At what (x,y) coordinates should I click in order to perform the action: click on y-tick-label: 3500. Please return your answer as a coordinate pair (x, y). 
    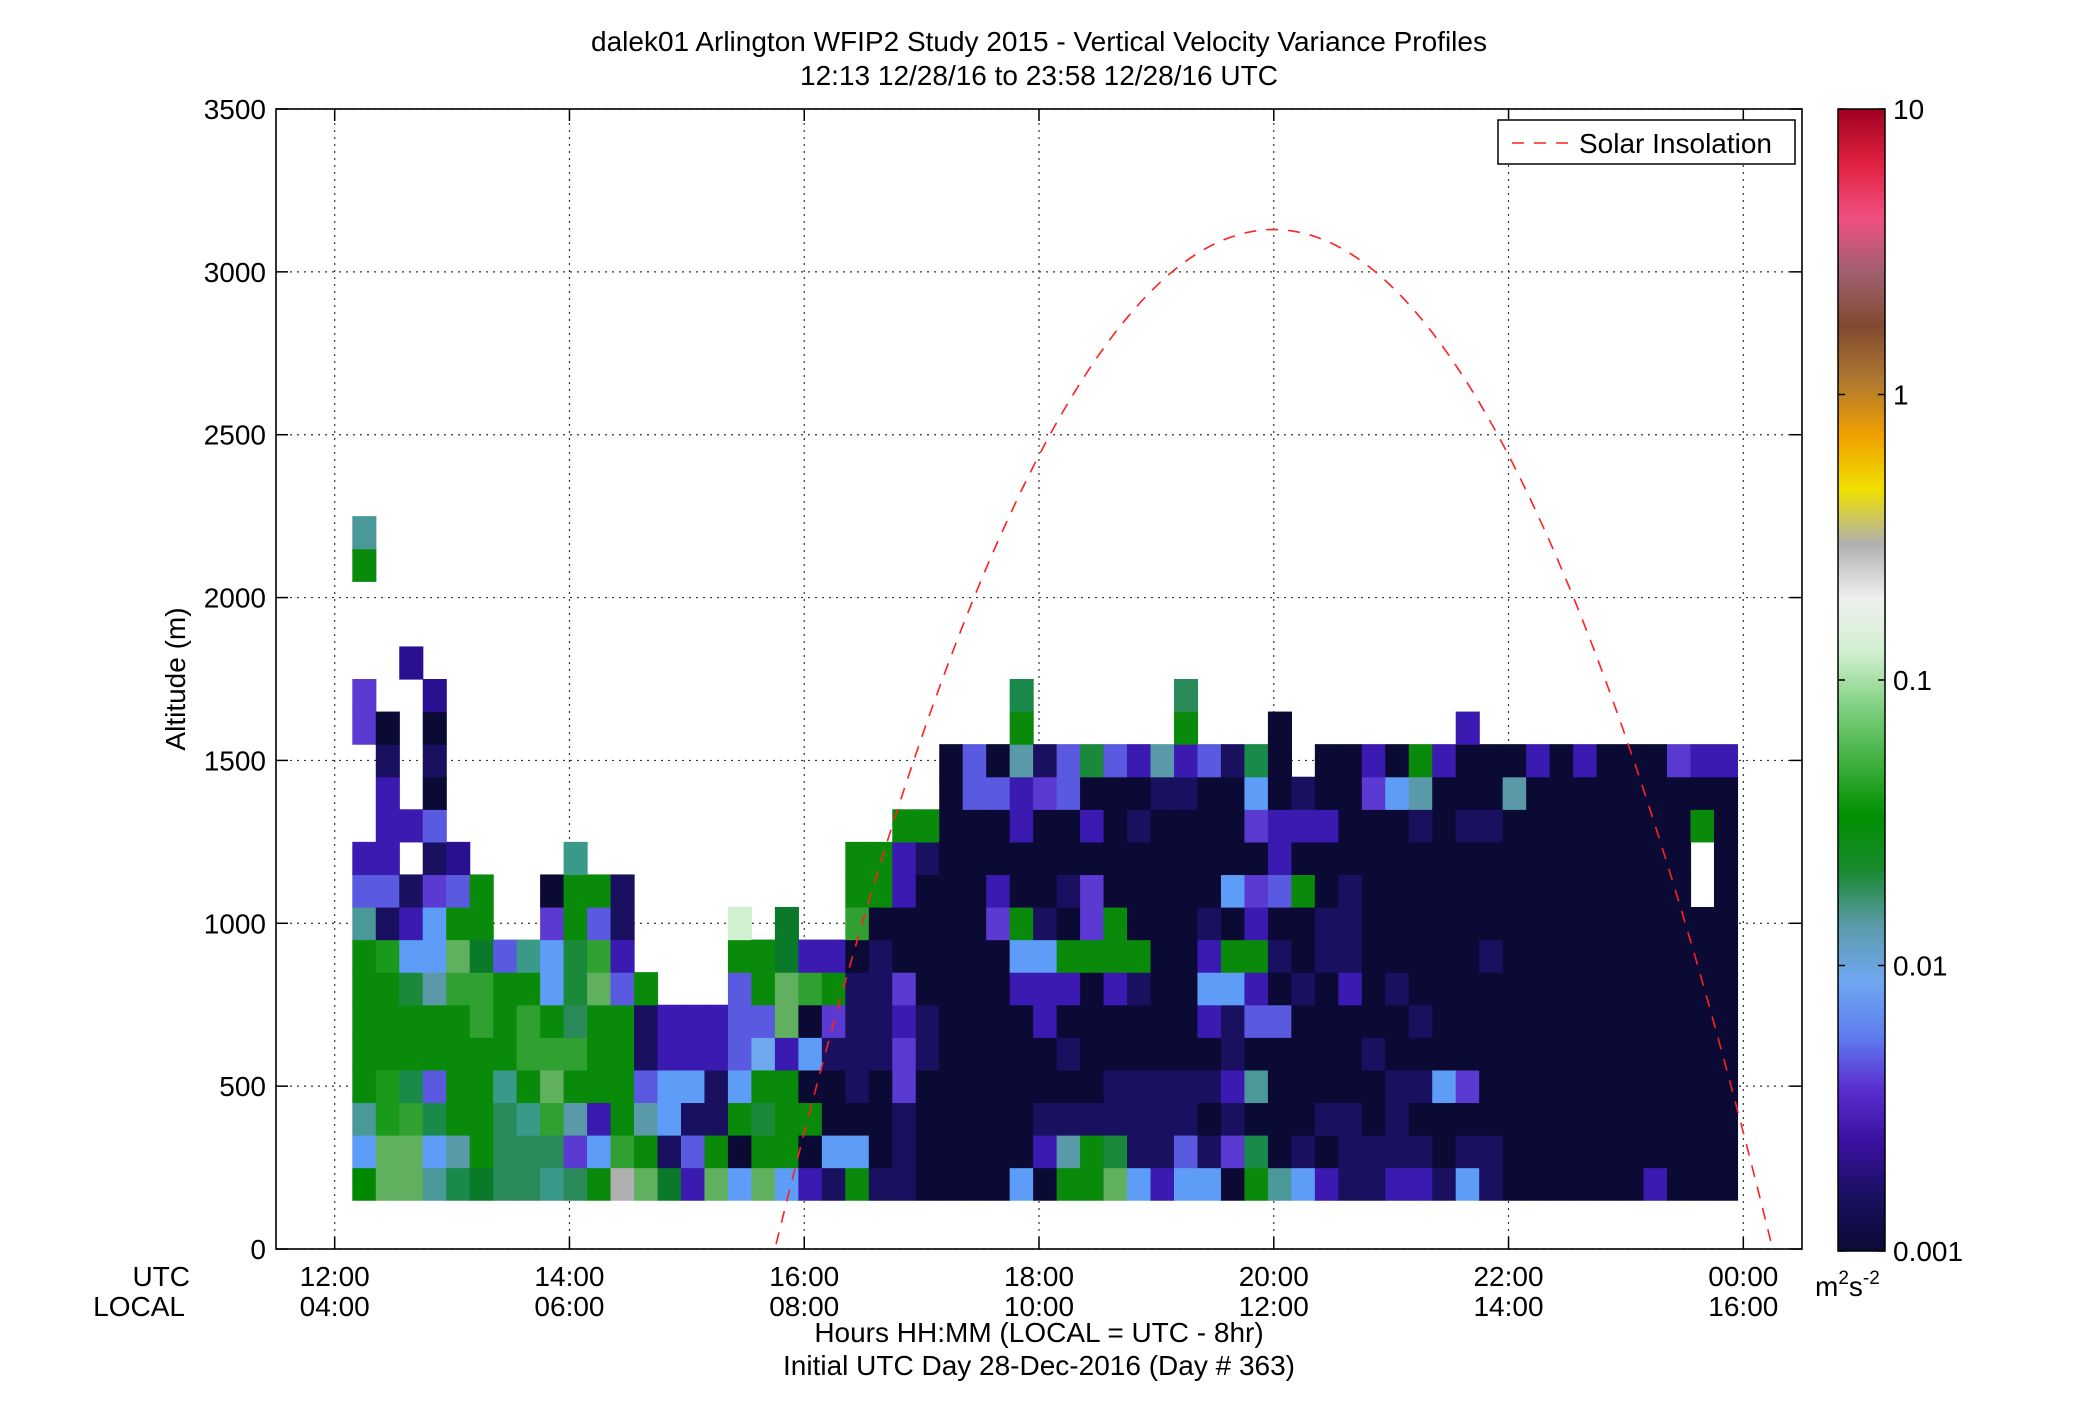
    Looking at the image, I should click on (235, 109).